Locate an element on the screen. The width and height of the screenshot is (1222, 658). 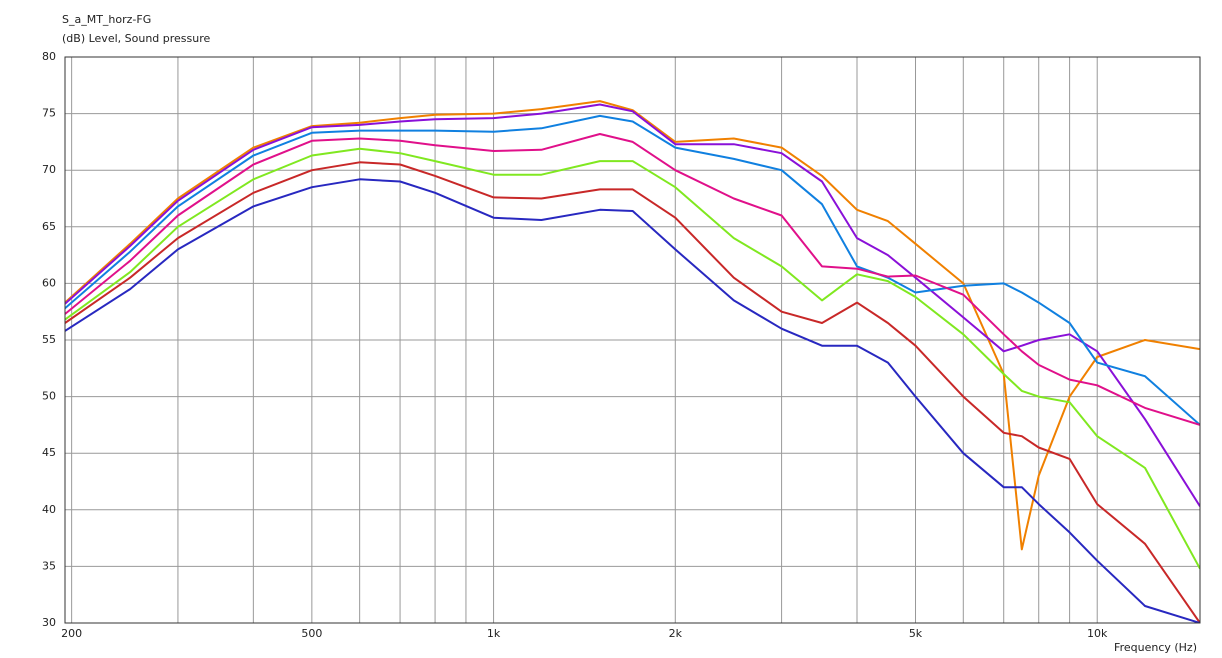
y-tick-label: 55 is located at coordinates (49, 339).